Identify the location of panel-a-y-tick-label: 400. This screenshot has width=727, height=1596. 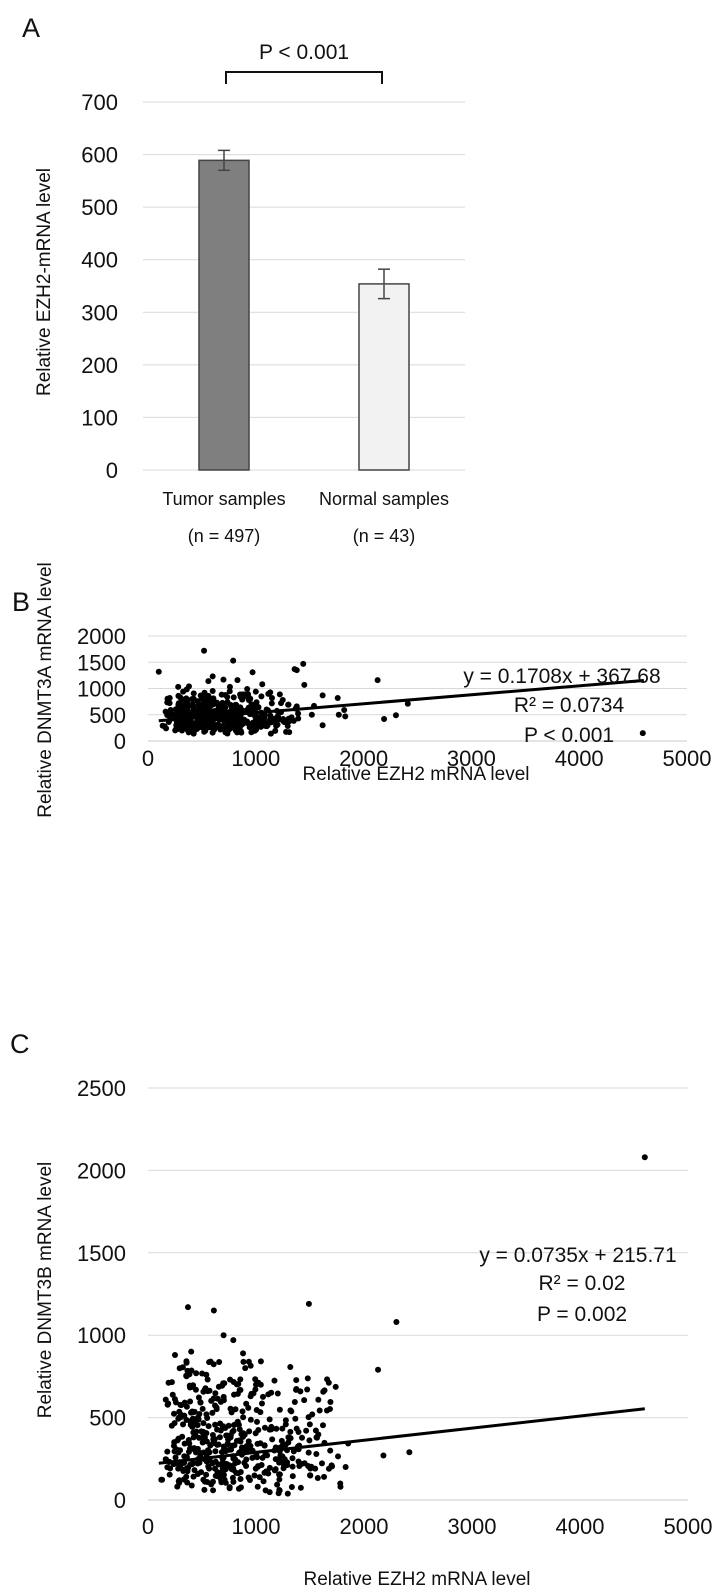
(99, 260).